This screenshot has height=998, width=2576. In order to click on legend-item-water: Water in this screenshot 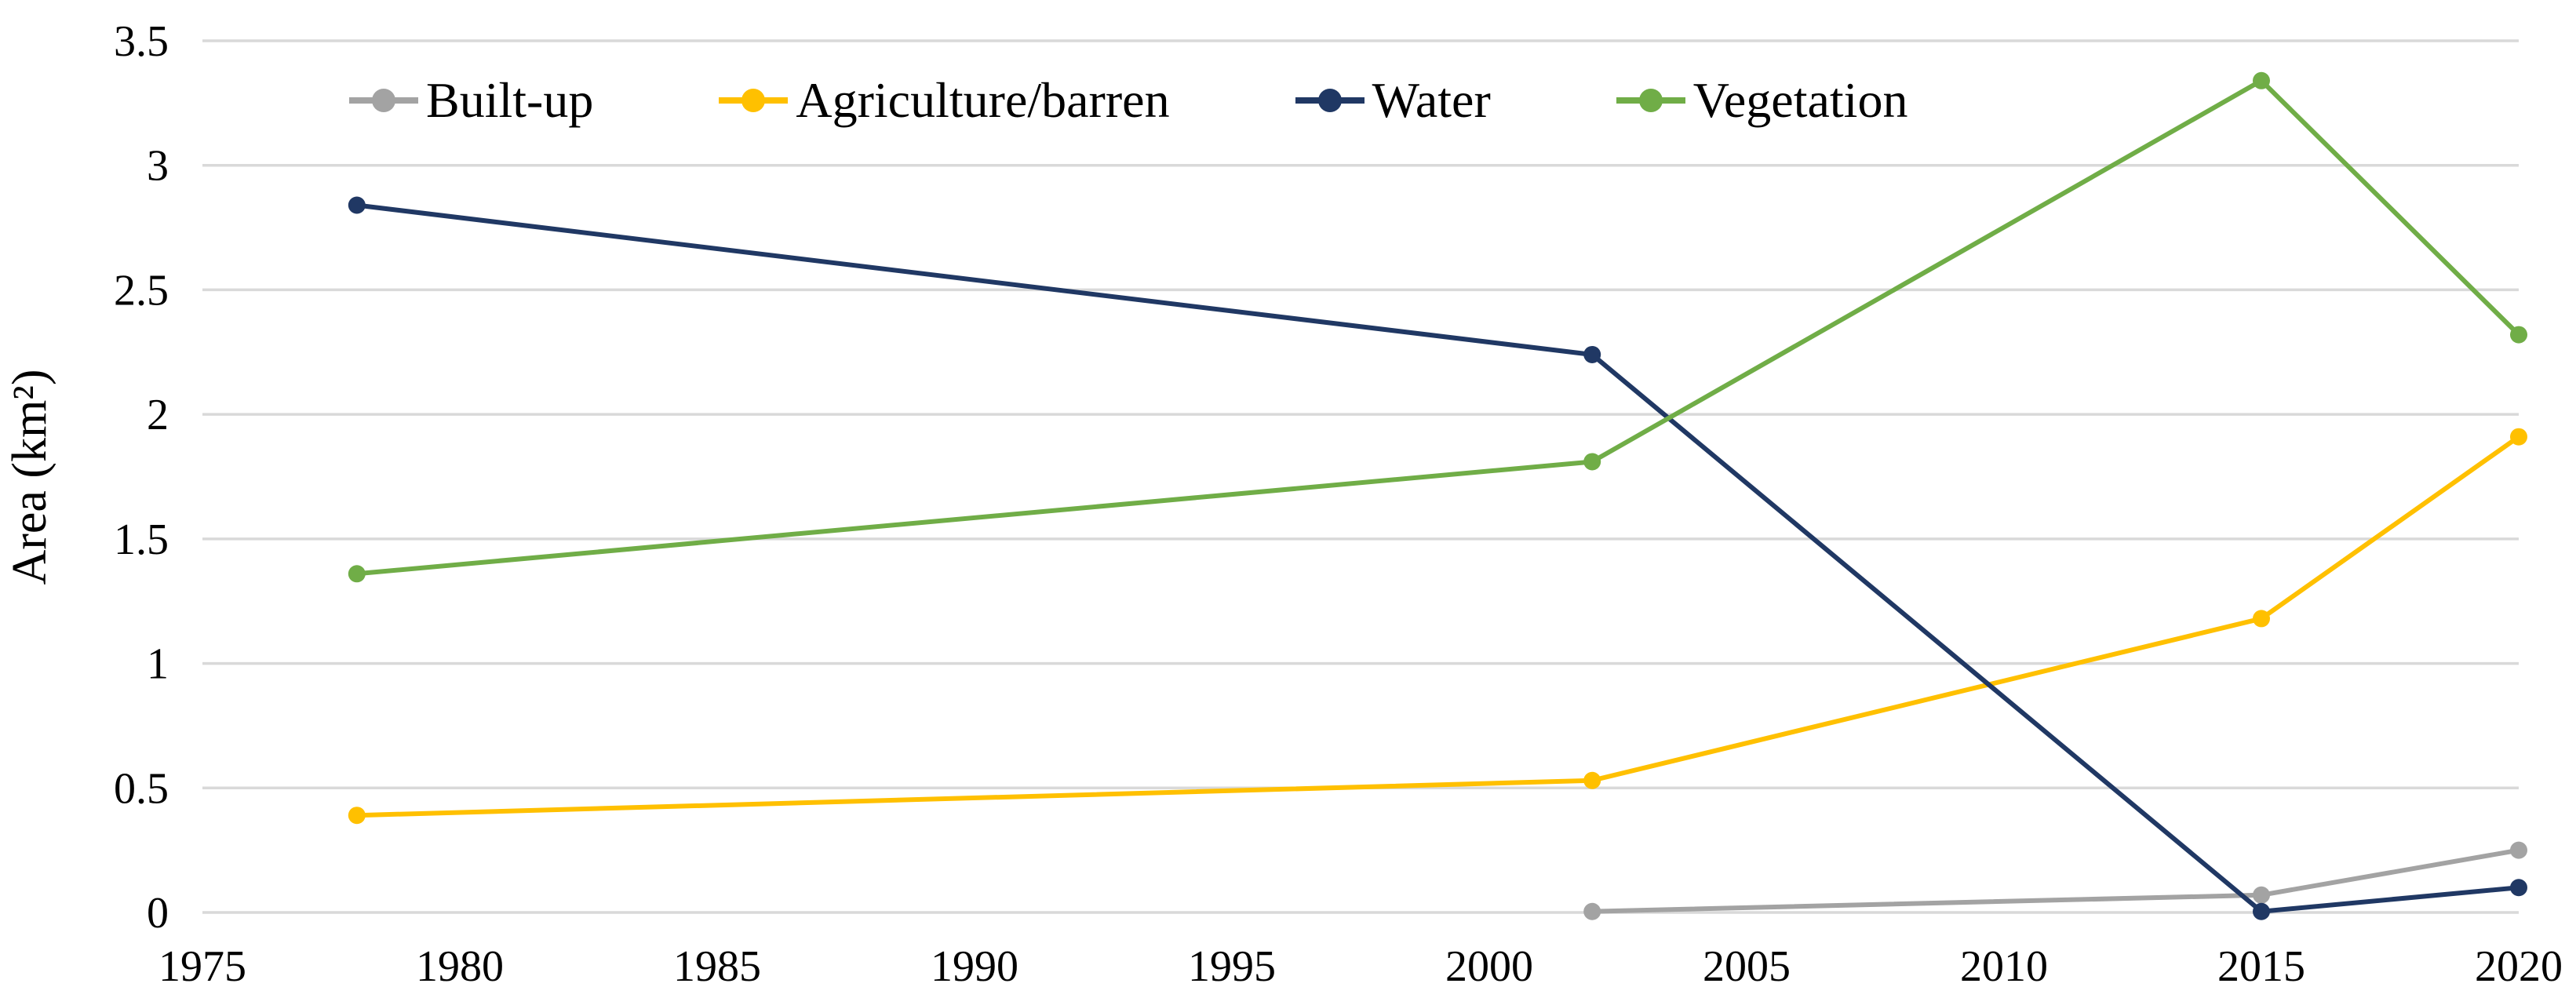, I will do `click(1393, 100)`.